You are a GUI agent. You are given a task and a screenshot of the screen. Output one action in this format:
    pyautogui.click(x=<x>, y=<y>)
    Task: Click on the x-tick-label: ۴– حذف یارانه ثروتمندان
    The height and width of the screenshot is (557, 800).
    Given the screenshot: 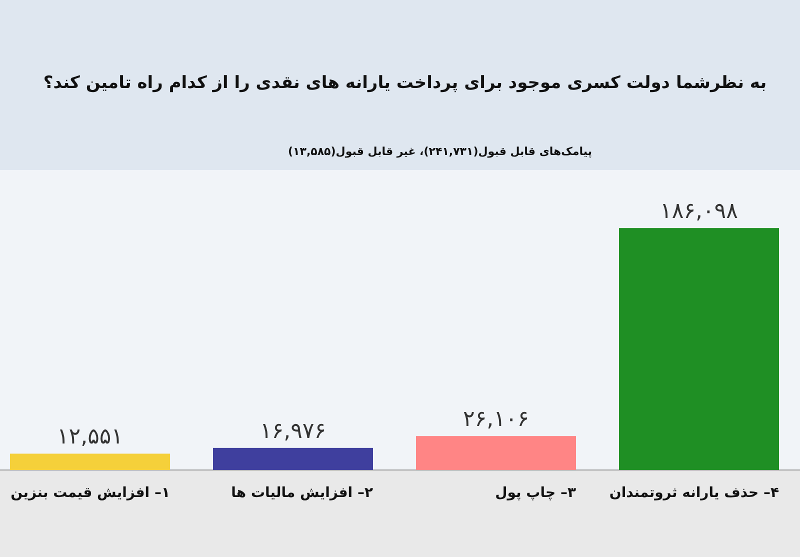 What is the action you would take?
    pyautogui.click(x=694, y=493)
    